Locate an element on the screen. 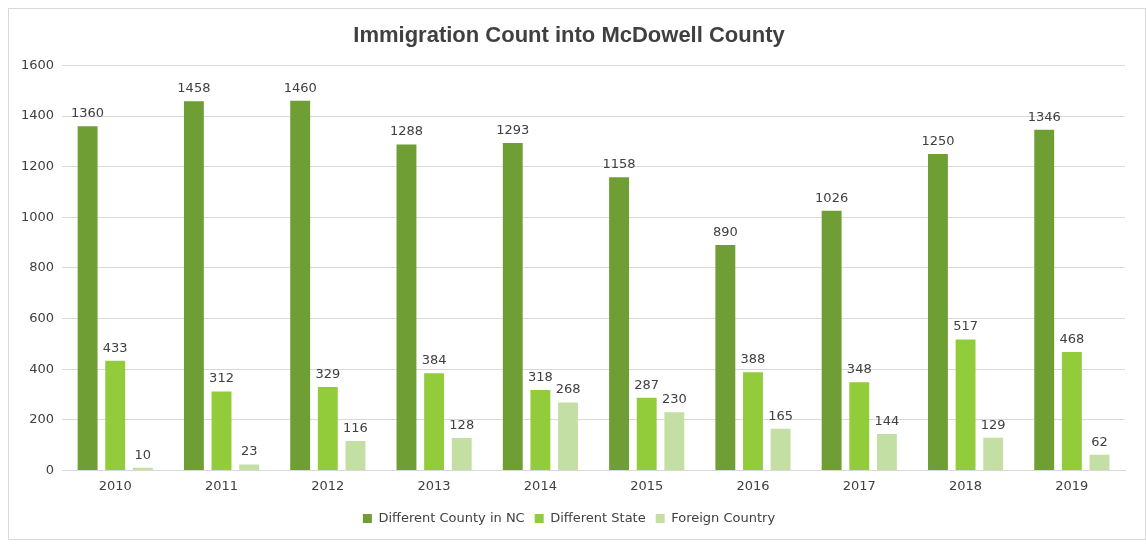  x-tick-label: 2013 is located at coordinates (434, 485).